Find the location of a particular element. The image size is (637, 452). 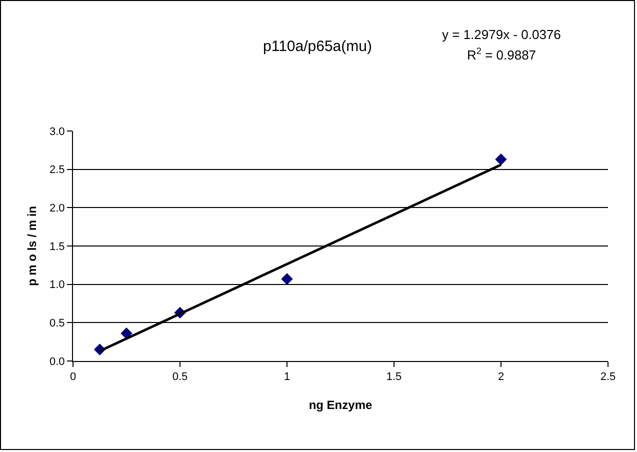

x-tick-label: 1 is located at coordinates (287, 377).